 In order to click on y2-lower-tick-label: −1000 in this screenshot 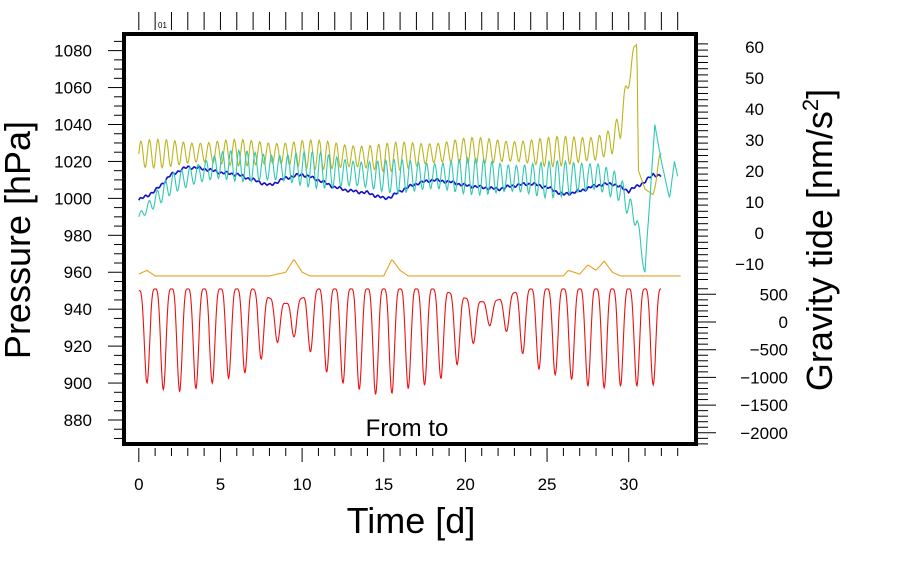, I will do `click(764, 377)`.